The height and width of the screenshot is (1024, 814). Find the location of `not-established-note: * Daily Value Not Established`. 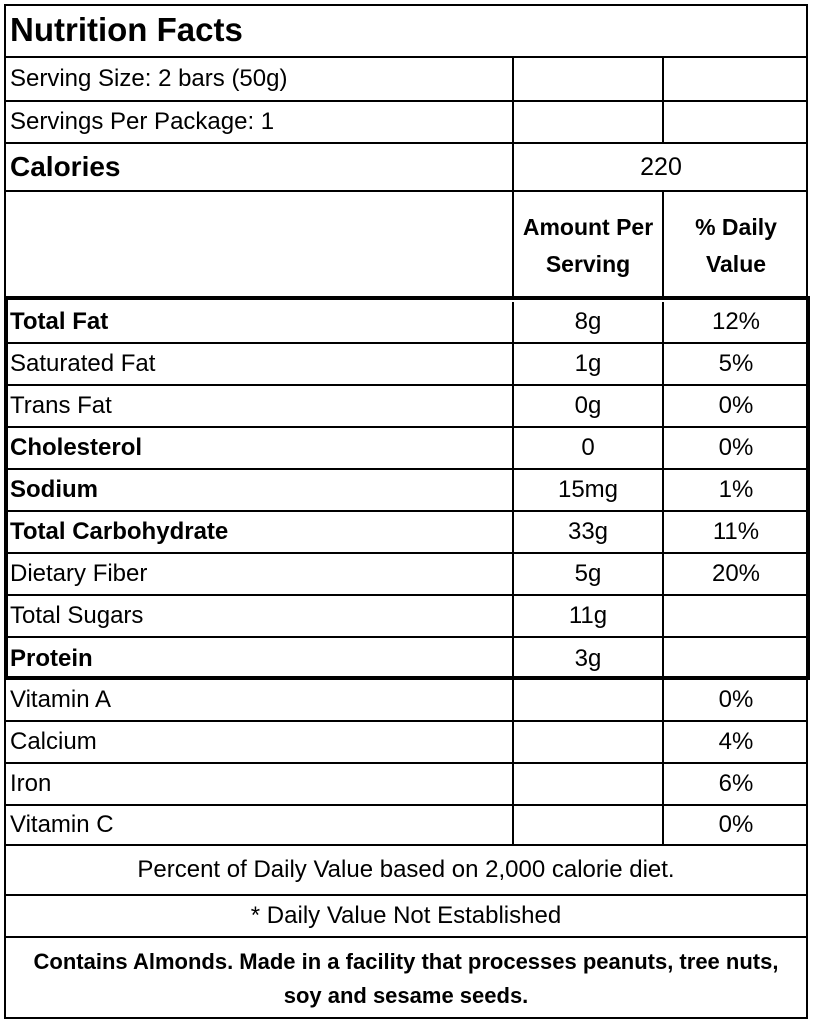

not-established-note: * Daily Value Not Established is located at coordinates (406, 915).